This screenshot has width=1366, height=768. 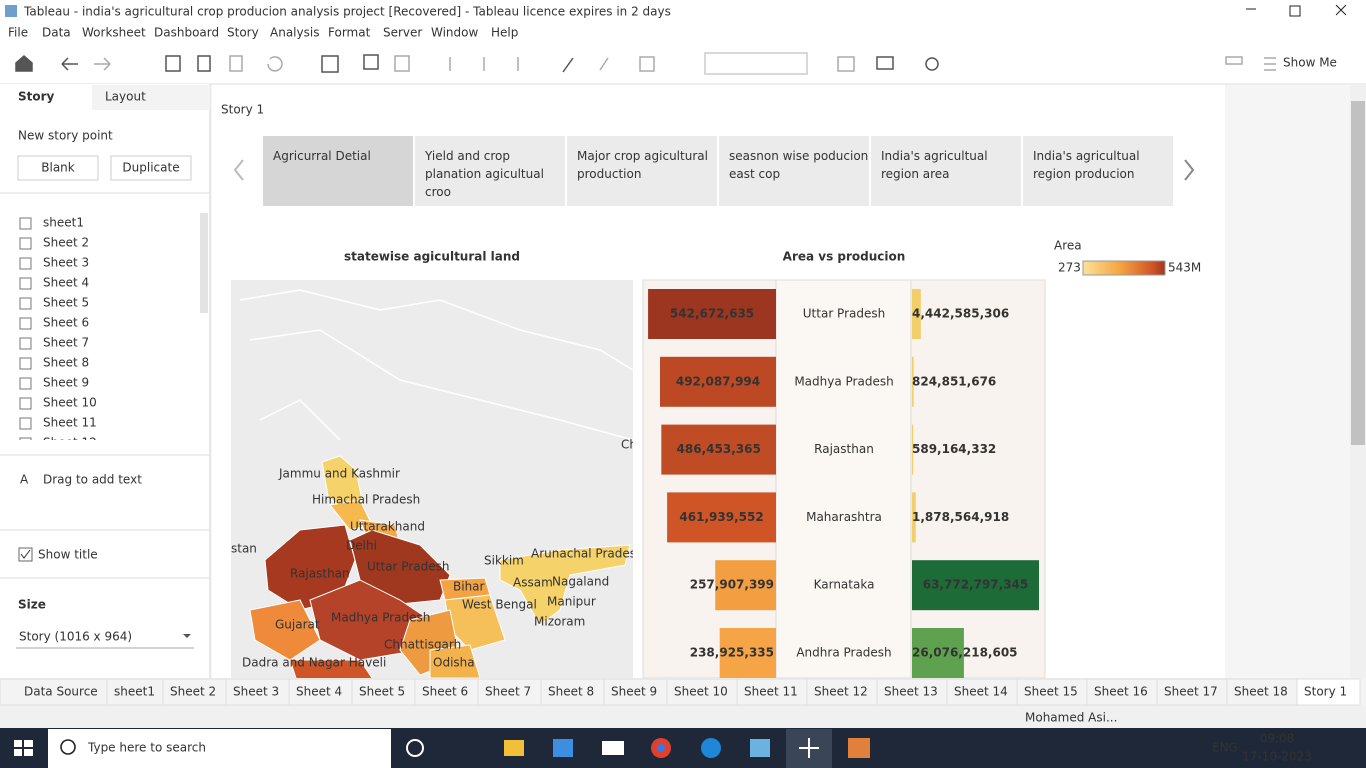 I want to click on toolbar-icons, so click(x=645, y=63).